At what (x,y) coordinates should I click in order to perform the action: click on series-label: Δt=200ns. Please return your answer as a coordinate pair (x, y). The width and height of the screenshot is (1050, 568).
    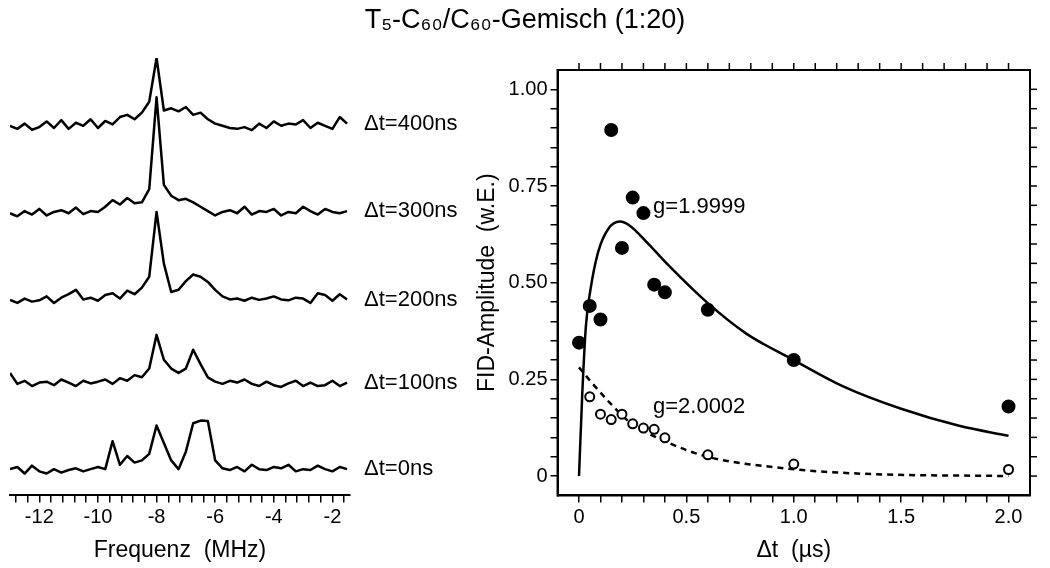
    Looking at the image, I should click on (411, 298).